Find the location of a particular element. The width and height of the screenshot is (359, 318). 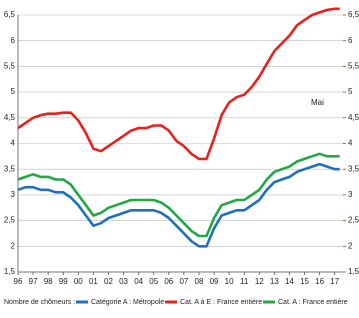

y2-tick-label: 1,5 is located at coordinates (353, 271).